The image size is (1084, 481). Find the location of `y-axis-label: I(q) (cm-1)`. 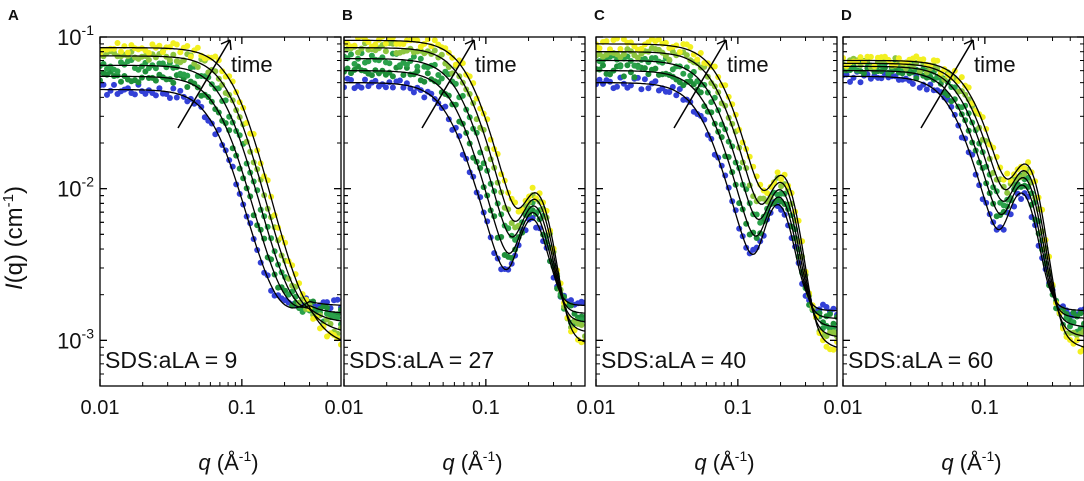

y-axis-label: I(q) (cm-1) is located at coordinates (14, 238).